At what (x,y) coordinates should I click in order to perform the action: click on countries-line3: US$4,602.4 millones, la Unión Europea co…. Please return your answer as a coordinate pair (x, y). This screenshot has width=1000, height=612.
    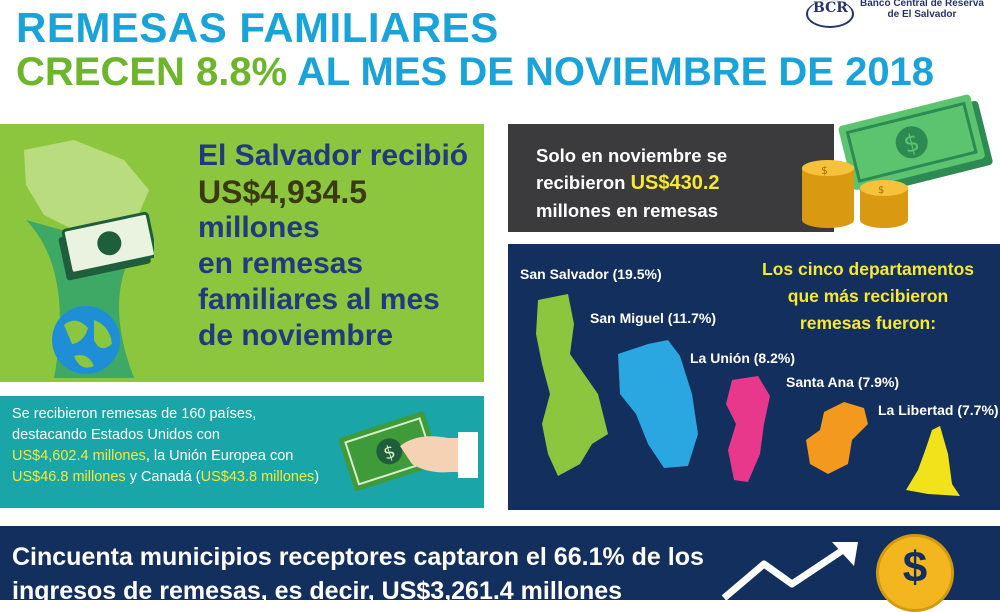
    Looking at the image, I should click on (182, 456).